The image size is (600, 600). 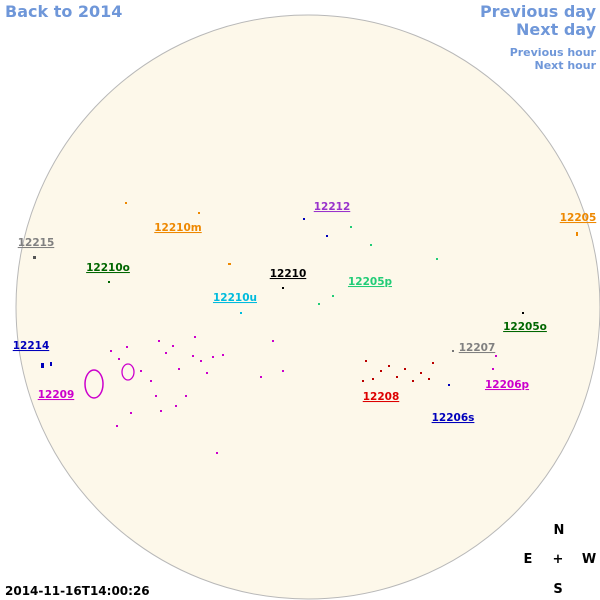 I want to click on compass-south: S, so click(x=557, y=589).